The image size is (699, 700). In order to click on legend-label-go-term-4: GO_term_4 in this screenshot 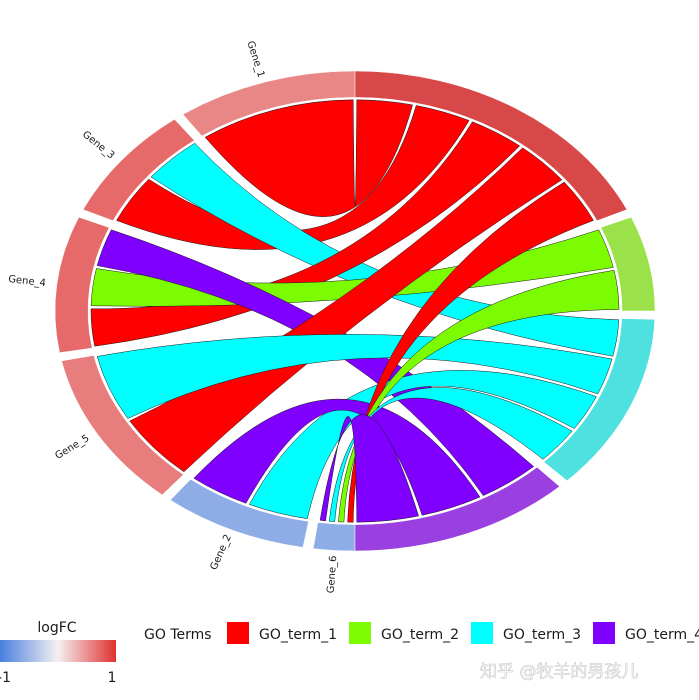, I will do `click(662, 635)`.